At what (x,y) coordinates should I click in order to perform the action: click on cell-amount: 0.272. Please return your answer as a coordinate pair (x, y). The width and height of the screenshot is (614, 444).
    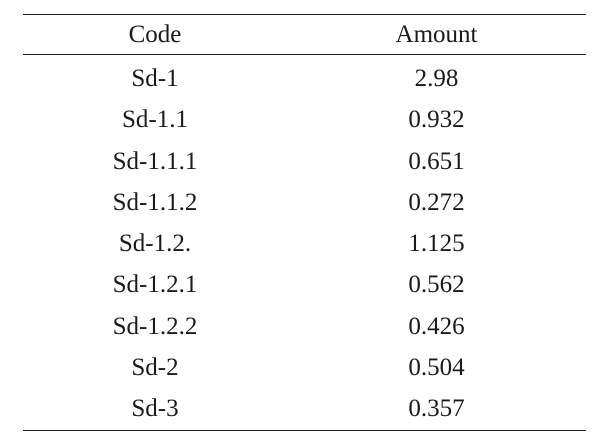
    Looking at the image, I should click on (436, 202).